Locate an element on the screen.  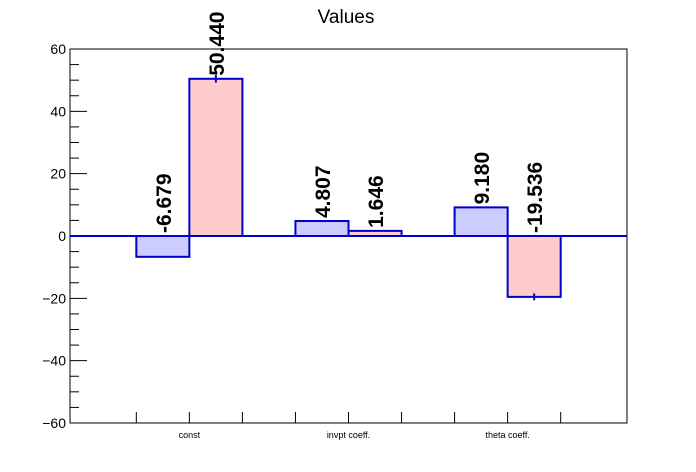
y-tick-label: 40 is located at coordinates (58, 111).